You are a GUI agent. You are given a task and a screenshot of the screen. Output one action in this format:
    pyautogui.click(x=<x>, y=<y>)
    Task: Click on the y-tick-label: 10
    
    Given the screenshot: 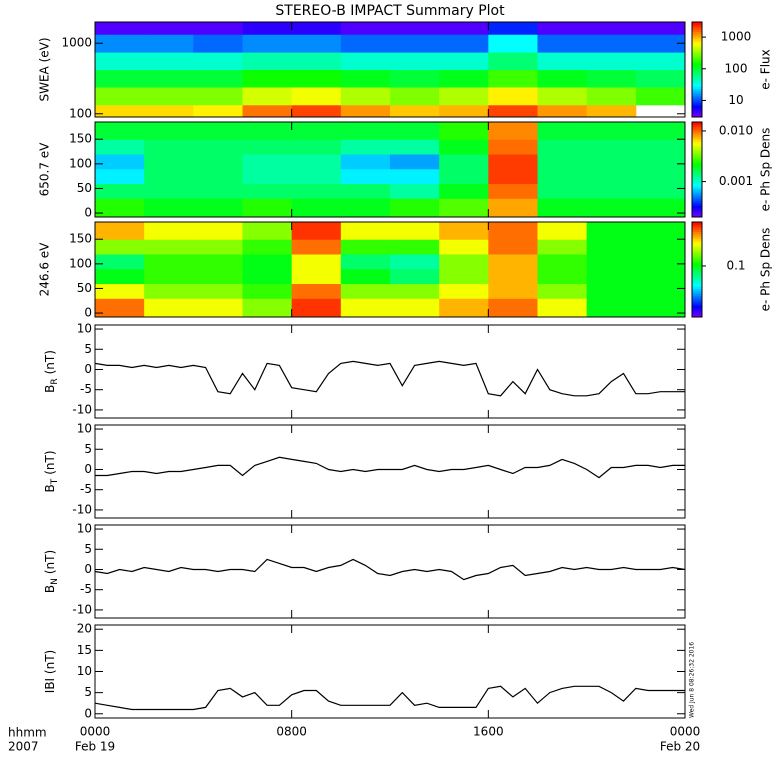 What is the action you would take?
    pyautogui.click(x=84, y=429)
    